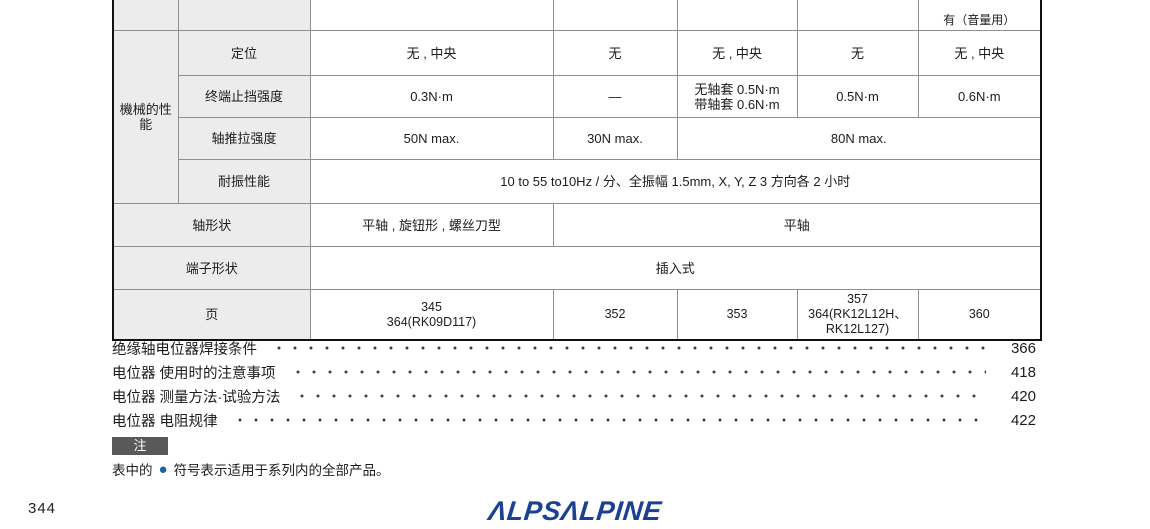  Describe the element at coordinates (431, 96) in the screenshot. I see `cell: 0.3N·m` at that location.